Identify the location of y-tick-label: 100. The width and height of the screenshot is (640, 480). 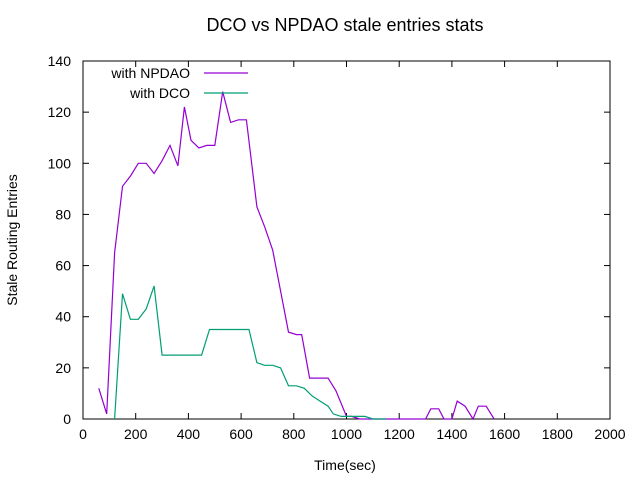
(60, 163).